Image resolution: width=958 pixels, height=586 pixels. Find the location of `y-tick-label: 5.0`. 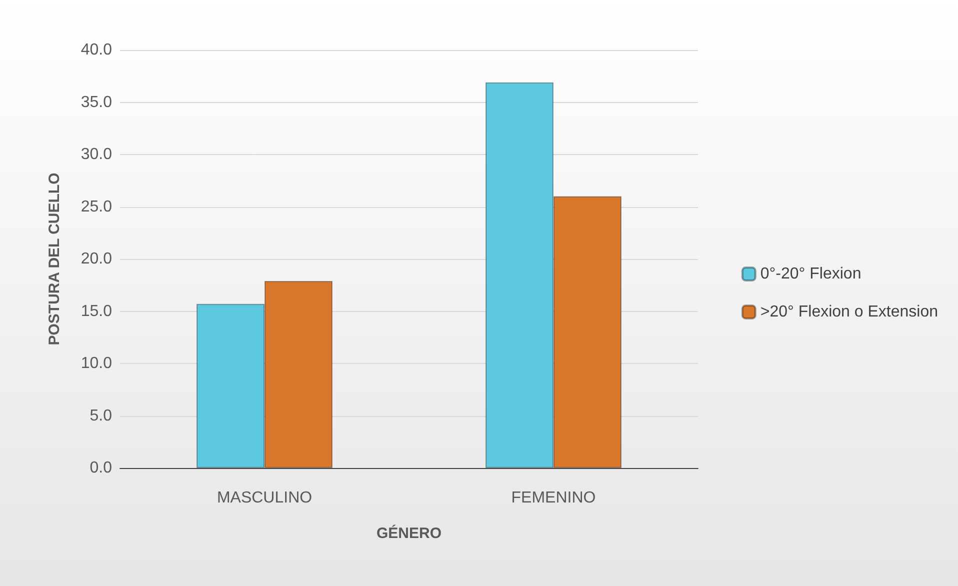

y-tick-label: 5.0 is located at coordinates (101, 415).